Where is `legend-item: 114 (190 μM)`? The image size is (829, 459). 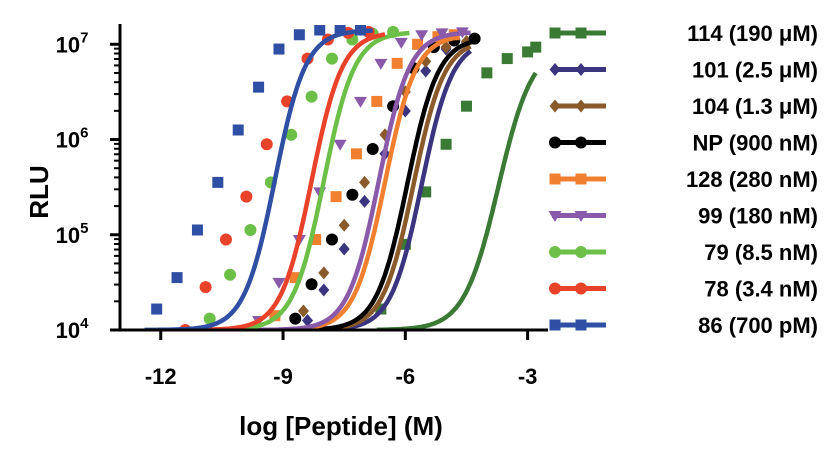 legend-item: 114 (190 μM) is located at coordinates (683, 33).